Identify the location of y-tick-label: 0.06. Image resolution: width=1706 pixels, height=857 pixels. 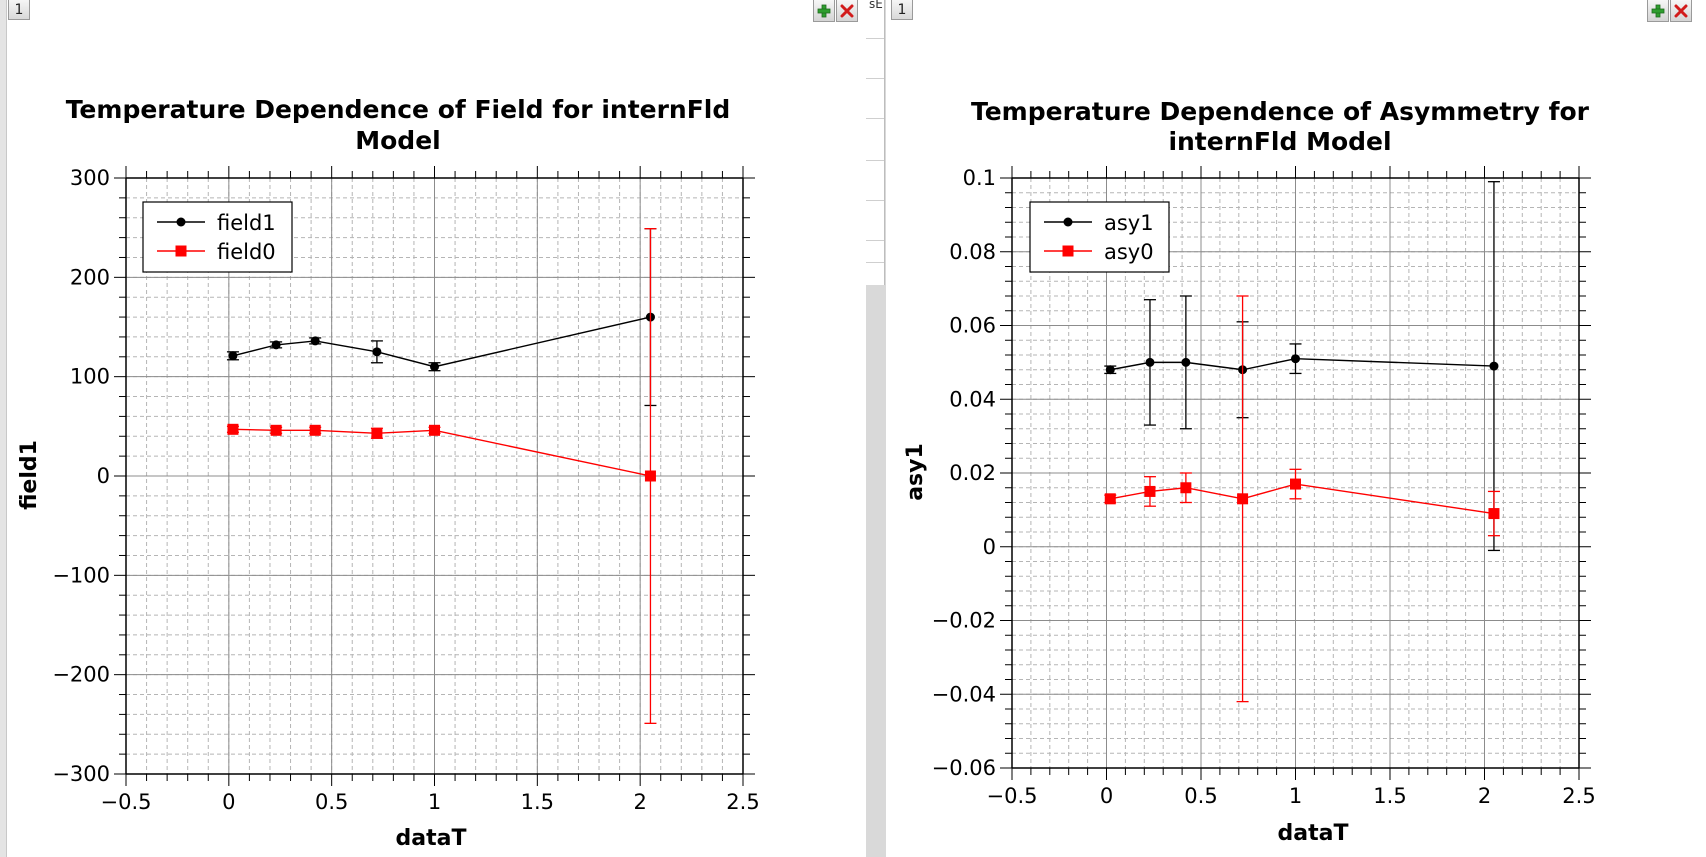
(972, 326).